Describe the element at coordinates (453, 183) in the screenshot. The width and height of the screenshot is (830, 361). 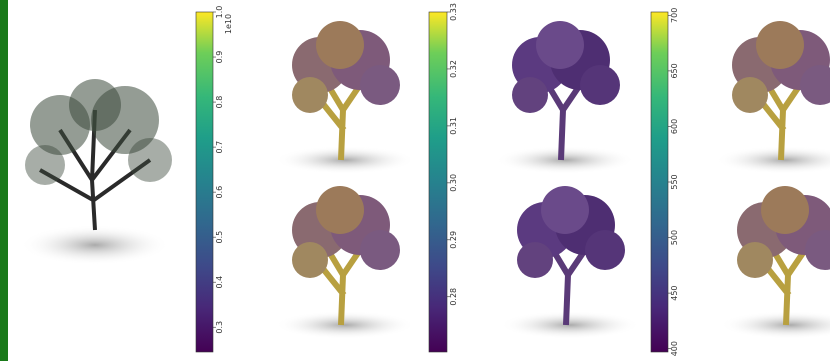
I see `tick-label: 0.30` at that location.